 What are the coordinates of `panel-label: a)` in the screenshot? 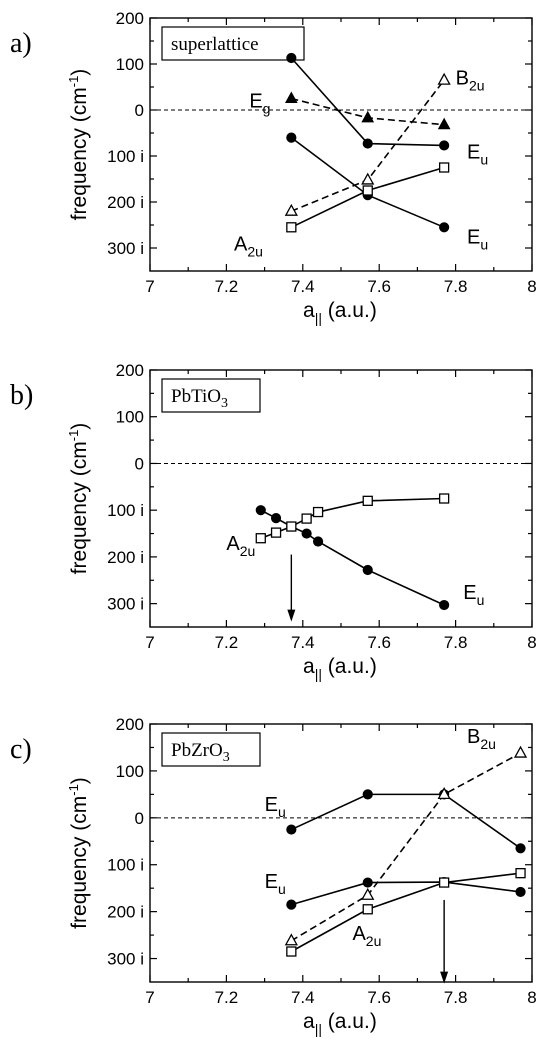 It's located at (21, 43).